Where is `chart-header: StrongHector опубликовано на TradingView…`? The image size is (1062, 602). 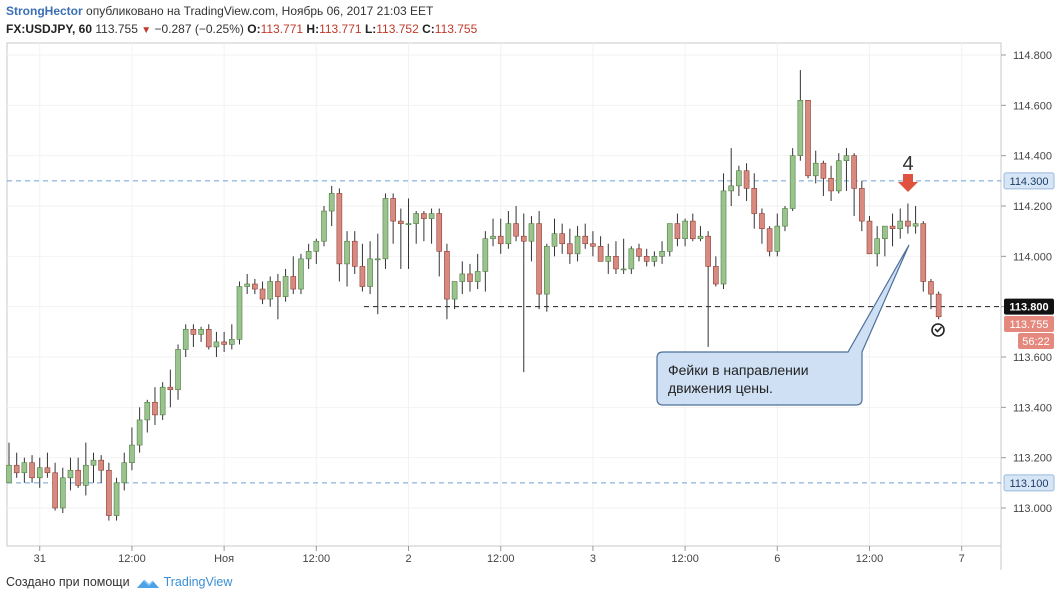
chart-header: StrongHector опубликовано на TradingView… is located at coordinates (531, 21).